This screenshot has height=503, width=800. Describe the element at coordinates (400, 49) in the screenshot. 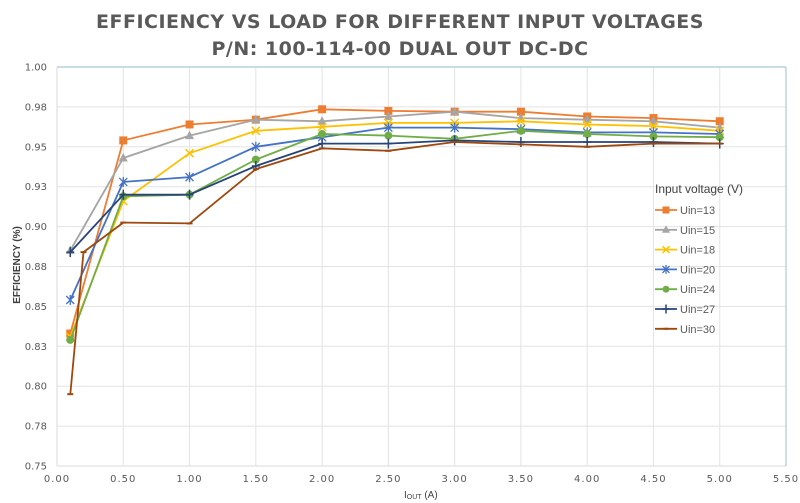

I see `chart-subtitle: P/N: 100-114-00 DUAL OUT DC-DC` at that location.